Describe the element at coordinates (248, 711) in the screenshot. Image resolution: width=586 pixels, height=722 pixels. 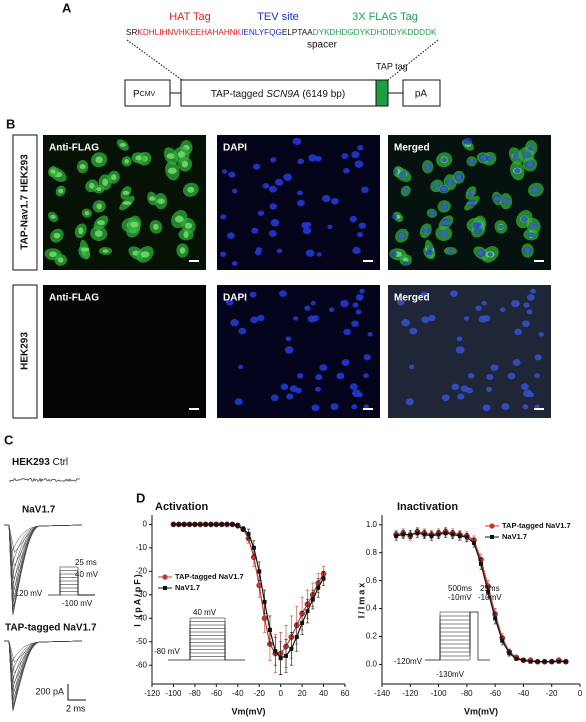
I see `x-axis-label: Vm(mV)` at that location.